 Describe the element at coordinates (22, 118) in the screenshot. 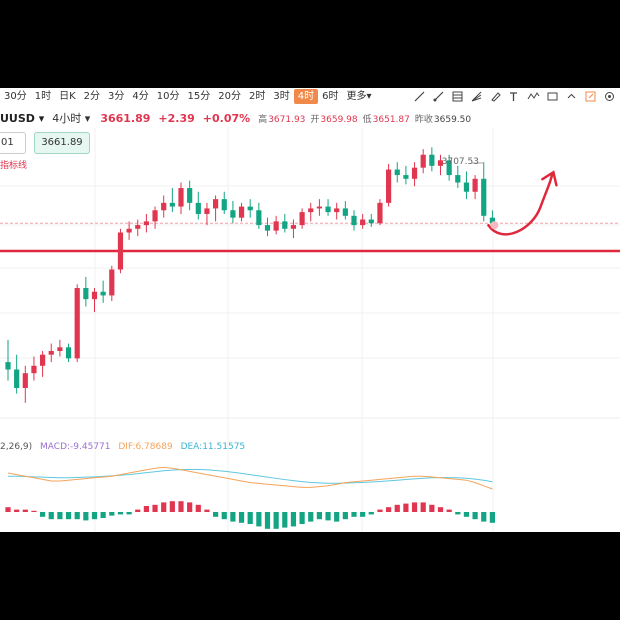

I see `symbol-selector: UUSD ▾` at that location.